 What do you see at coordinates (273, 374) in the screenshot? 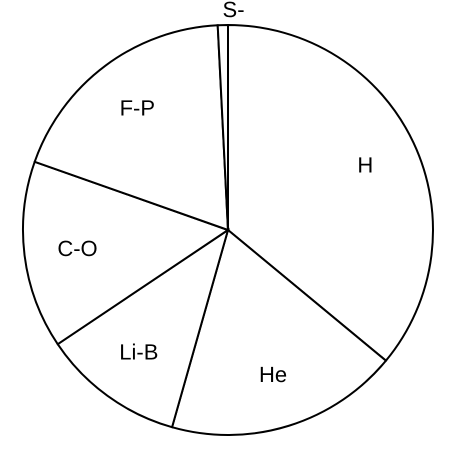
I see `slice-label: He` at bounding box center [273, 374].